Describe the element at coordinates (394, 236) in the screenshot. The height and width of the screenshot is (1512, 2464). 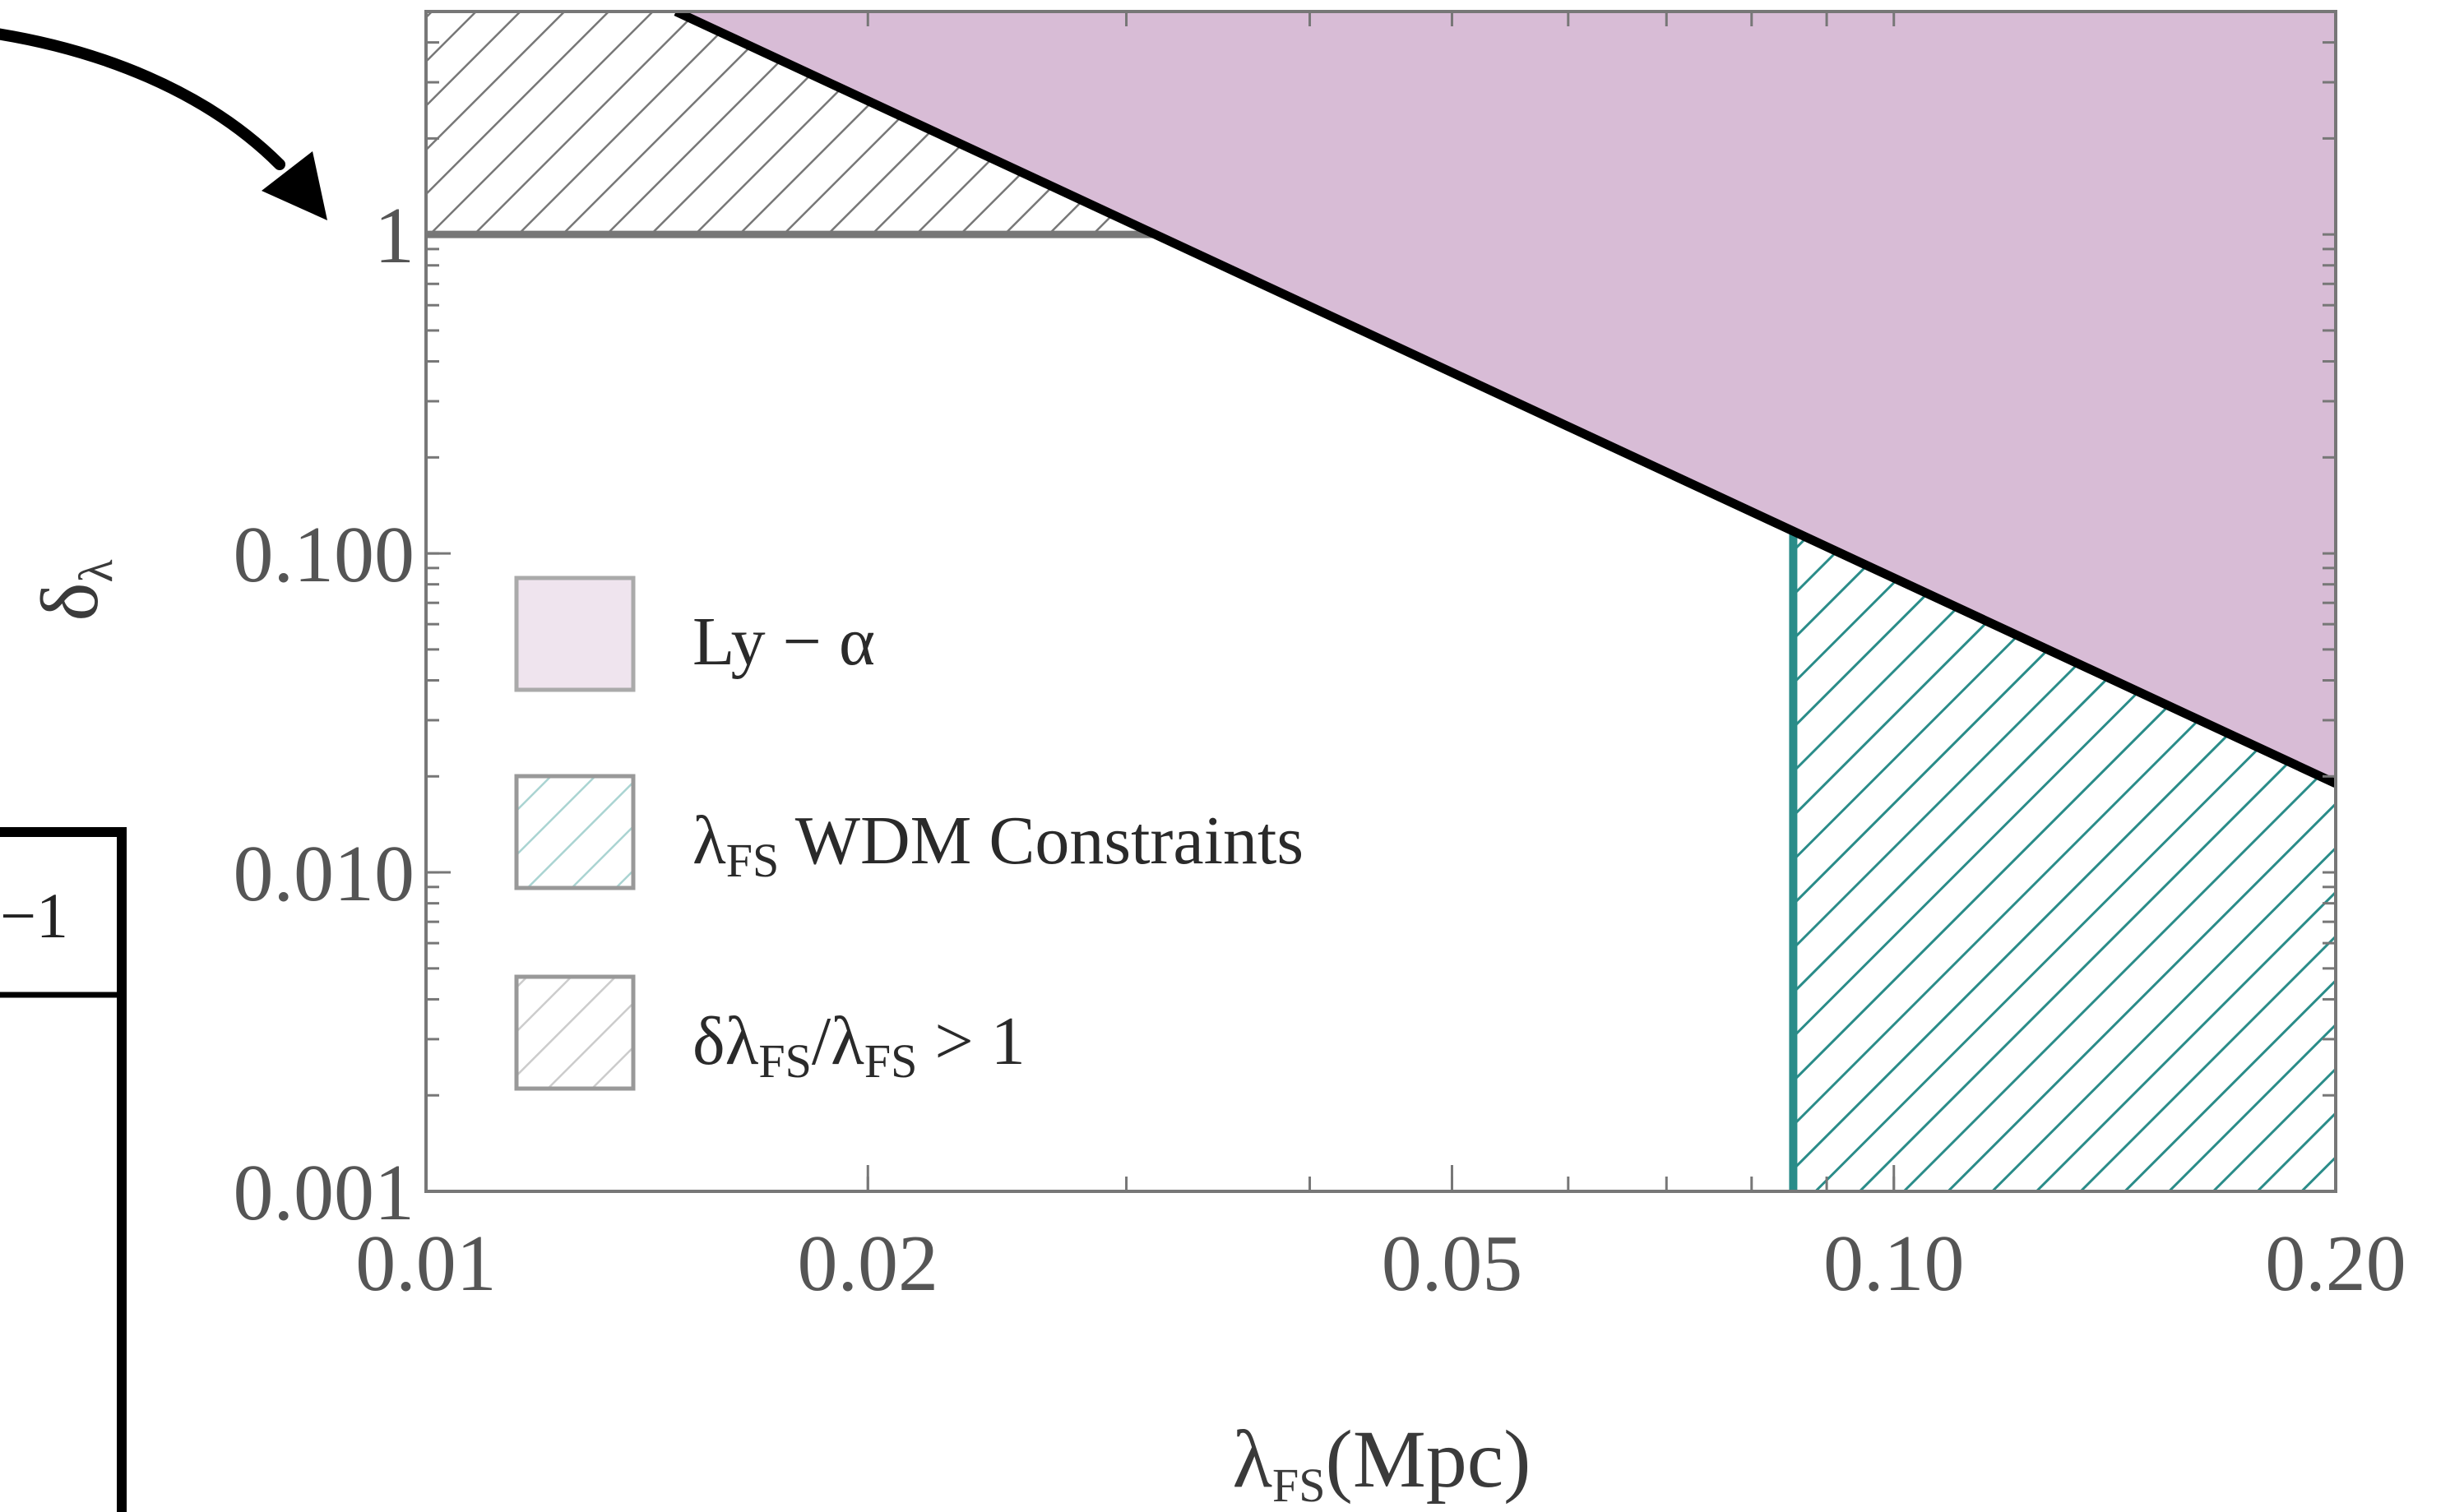
I see `y-tick-label: 1` at that location.